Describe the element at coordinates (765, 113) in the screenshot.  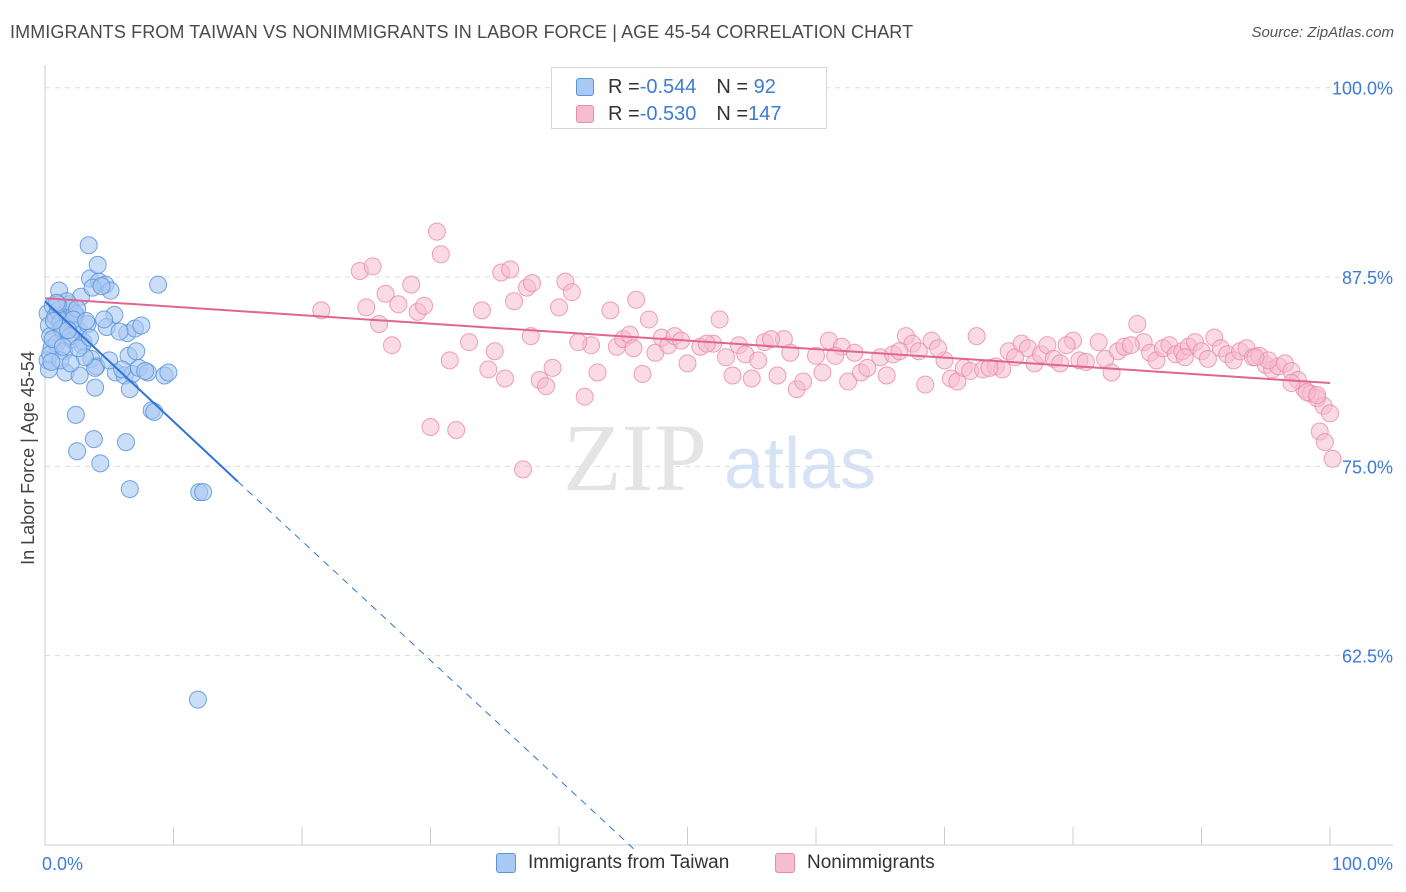
I see `legend-n-value: 147` at that location.